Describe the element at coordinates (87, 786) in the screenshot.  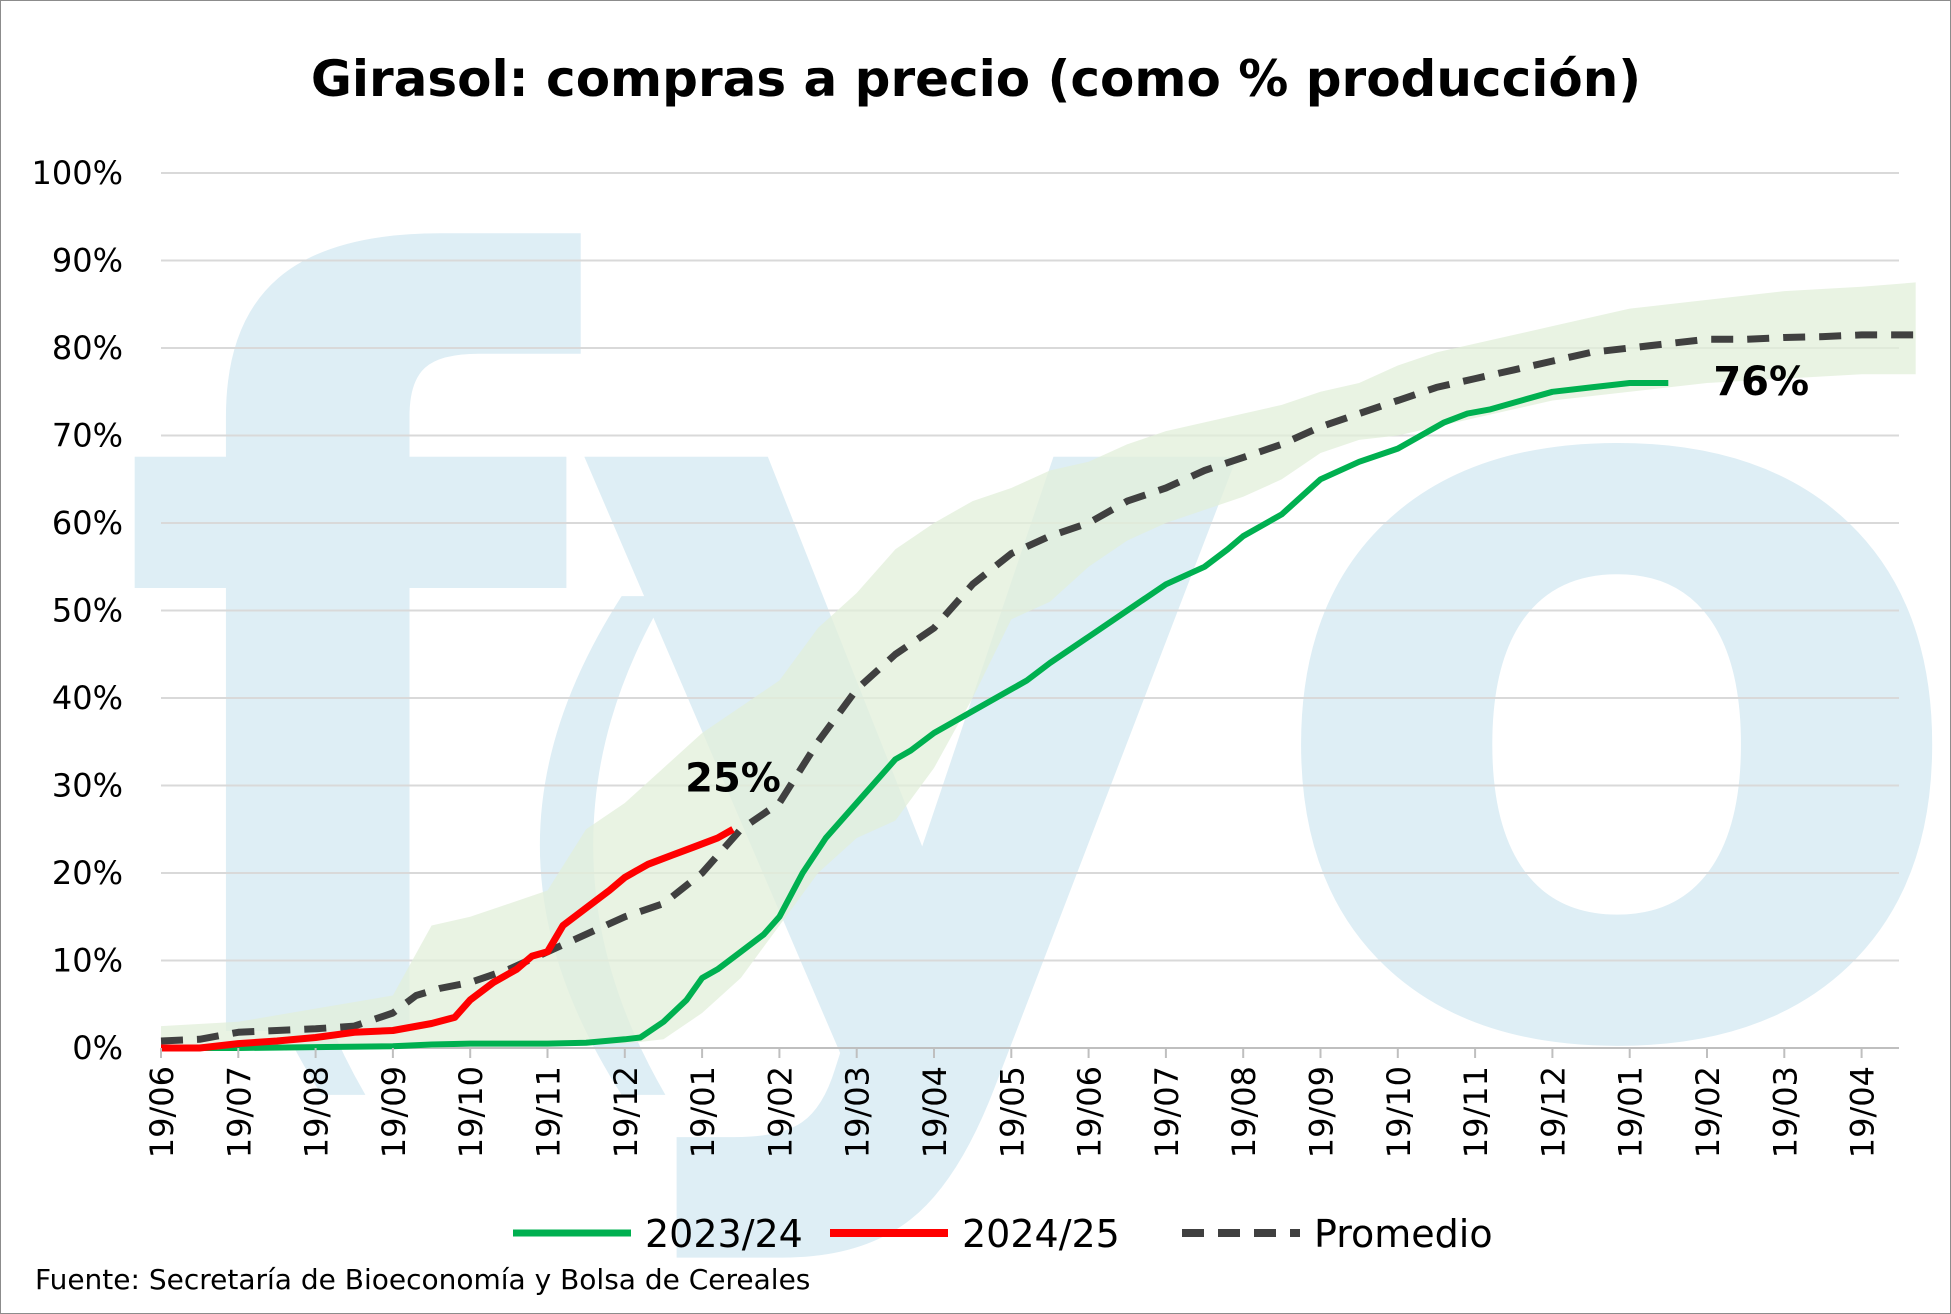
I see `y-tick-label: 30%` at that location.